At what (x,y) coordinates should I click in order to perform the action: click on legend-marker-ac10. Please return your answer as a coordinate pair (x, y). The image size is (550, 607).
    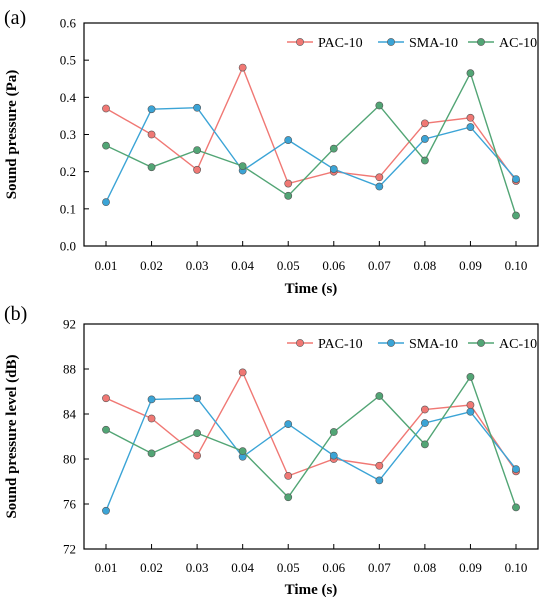
    Looking at the image, I should click on (481, 343).